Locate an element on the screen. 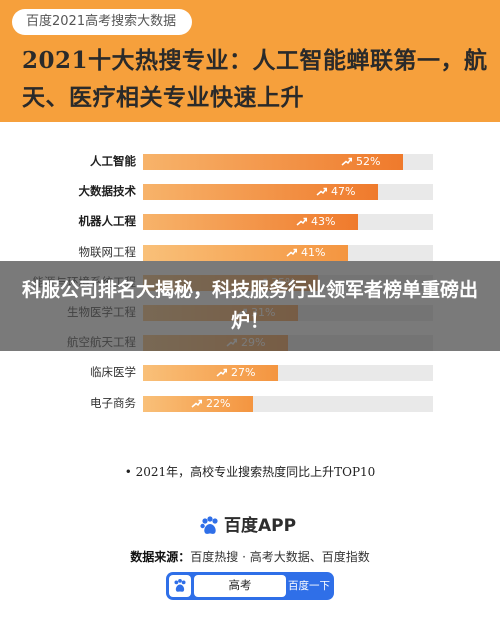 This screenshot has height=617, width=500. ranking-pct: 47% is located at coordinates (343, 192).